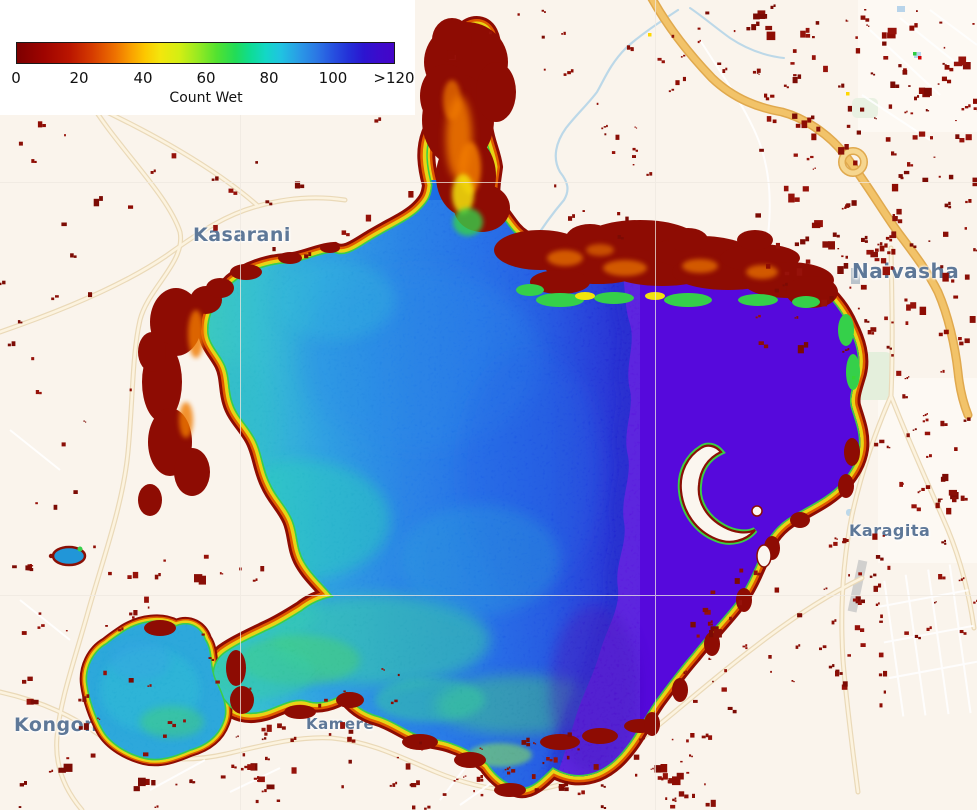 The height and width of the screenshot is (810, 977). What do you see at coordinates (394, 78) in the screenshot?
I see `colorbar-tick: >120` at bounding box center [394, 78].